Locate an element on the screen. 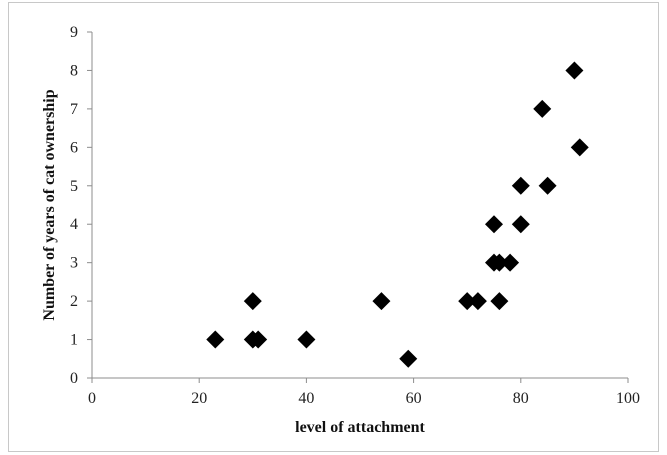  y-tick-label: 4 is located at coordinates (74, 224).